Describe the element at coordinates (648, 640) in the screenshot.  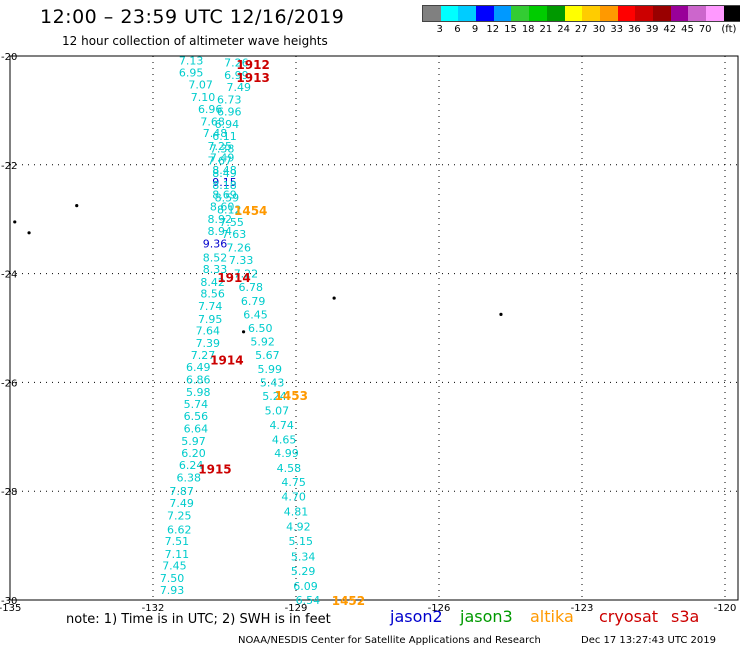
I see `credit-timestamp: Dec 17 13:27:43 UTC 2019` at that location.